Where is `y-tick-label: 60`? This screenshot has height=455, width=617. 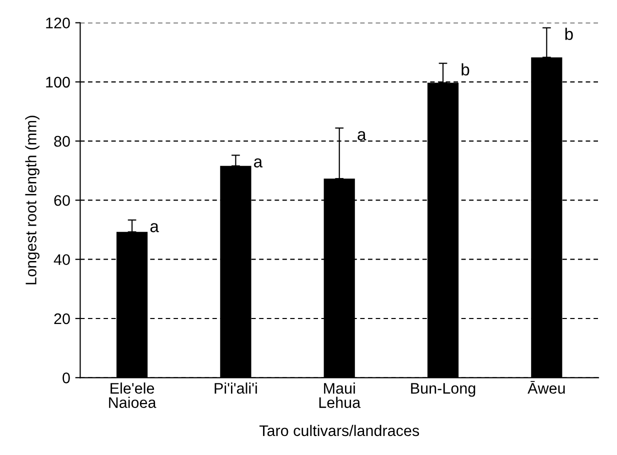
y-tick-label: 60 is located at coordinates (62, 200).